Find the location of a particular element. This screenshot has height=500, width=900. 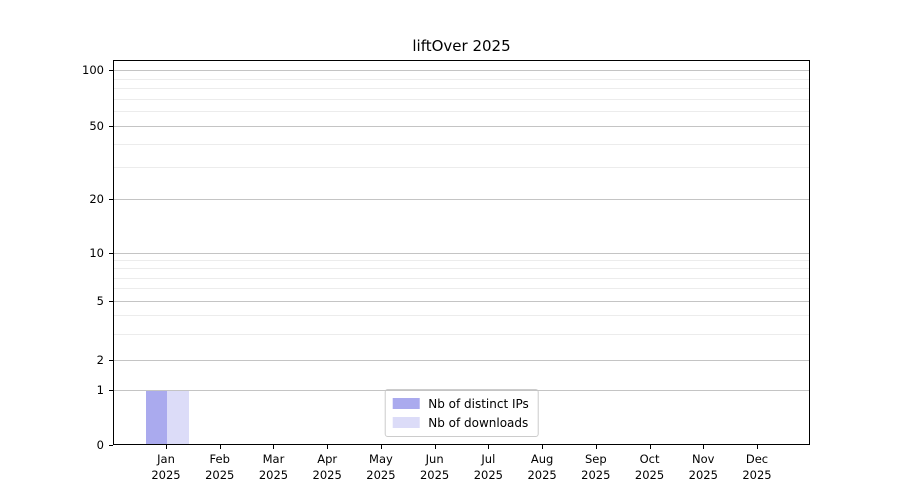

y-tick-label: 2 is located at coordinates (100, 360).